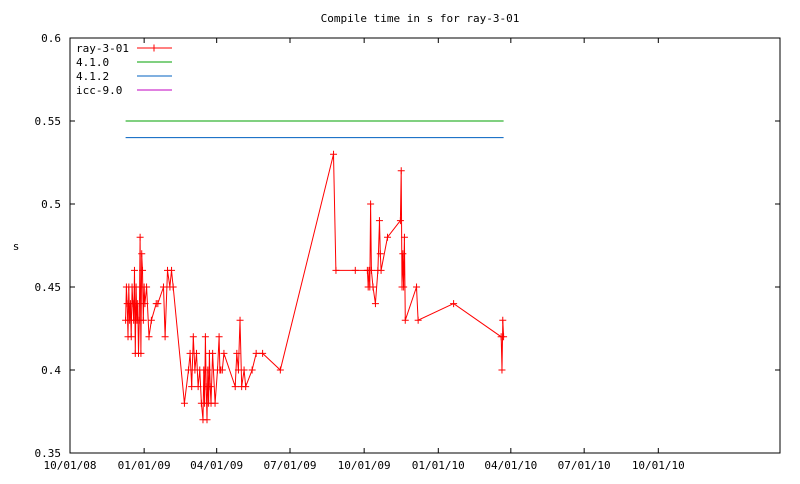 The height and width of the screenshot is (484, 800). Describe the element at coordinates (102, 48) in the screenshot. I see `legend-label: ray-3-01` at that location.